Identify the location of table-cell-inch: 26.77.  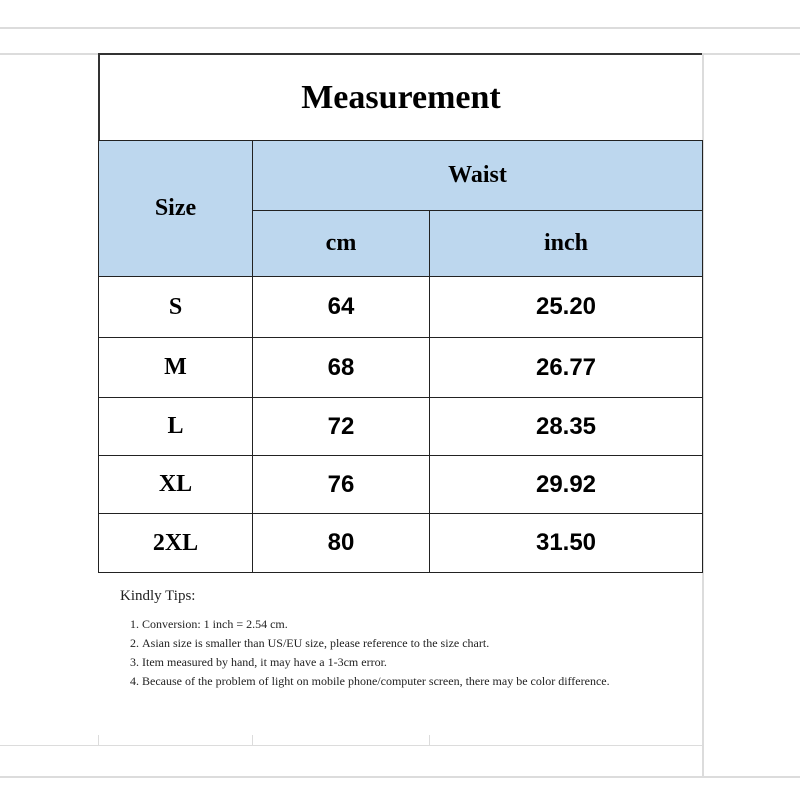
(566, 367).